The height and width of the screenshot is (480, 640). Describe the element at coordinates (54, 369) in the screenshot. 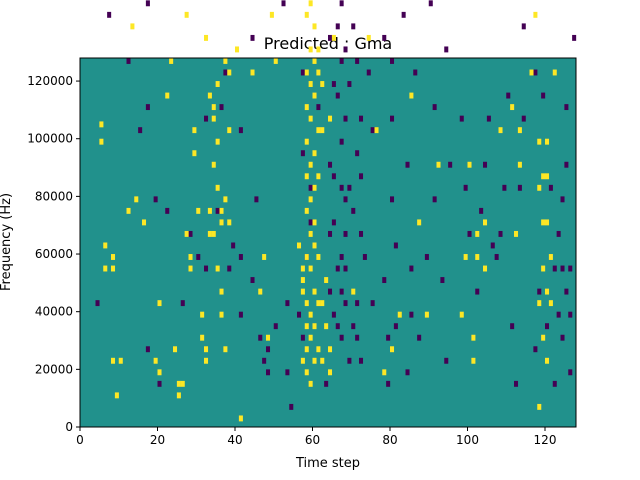

I see `y-tick-label: 20000` at that location.